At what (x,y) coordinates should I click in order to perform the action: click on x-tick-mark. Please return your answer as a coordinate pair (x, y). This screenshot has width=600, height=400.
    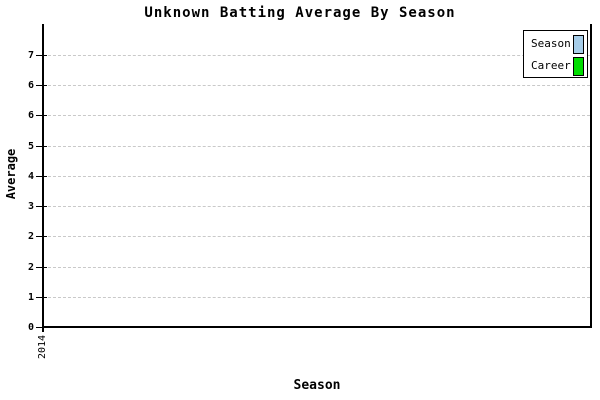
    Looking at the image, I should click on (43, 330).